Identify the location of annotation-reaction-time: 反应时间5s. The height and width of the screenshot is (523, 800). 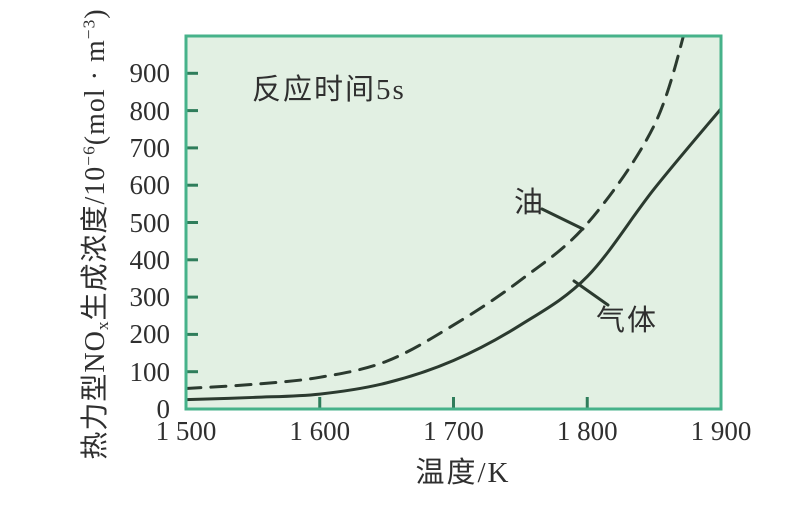
(329, 90).